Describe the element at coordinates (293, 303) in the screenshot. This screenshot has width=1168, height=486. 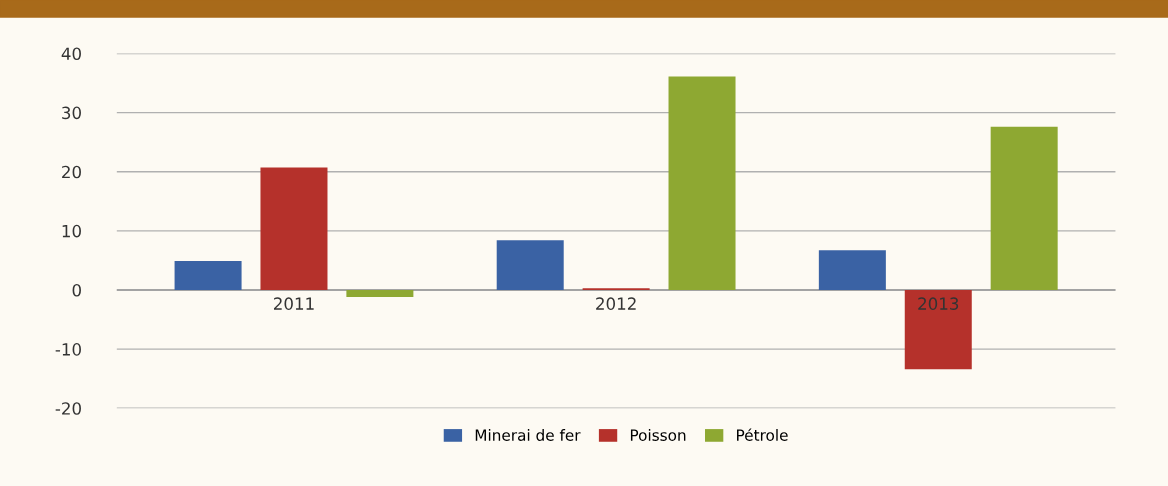
I see `x-tick-label: 2011` at that location.